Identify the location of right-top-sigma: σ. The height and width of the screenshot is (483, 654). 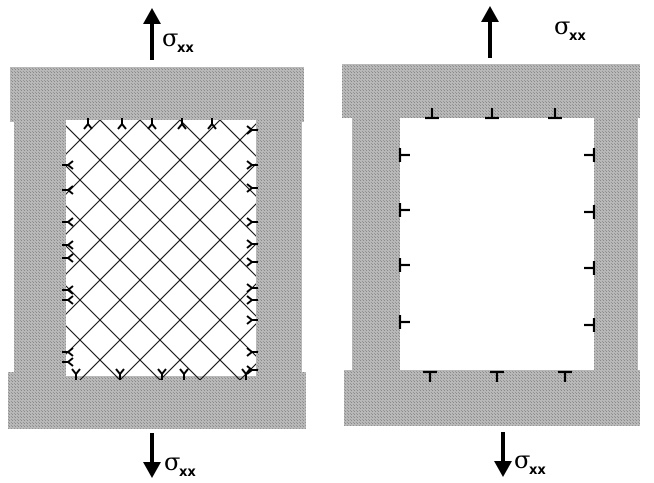
(562, 26).